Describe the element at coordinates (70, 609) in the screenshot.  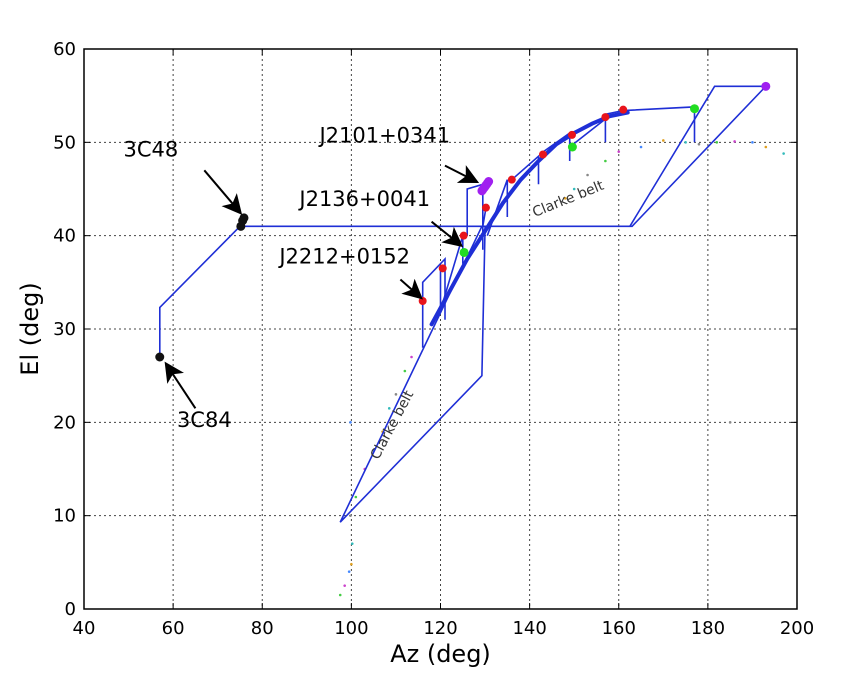
I see `y-tick-label: 0` at that location.